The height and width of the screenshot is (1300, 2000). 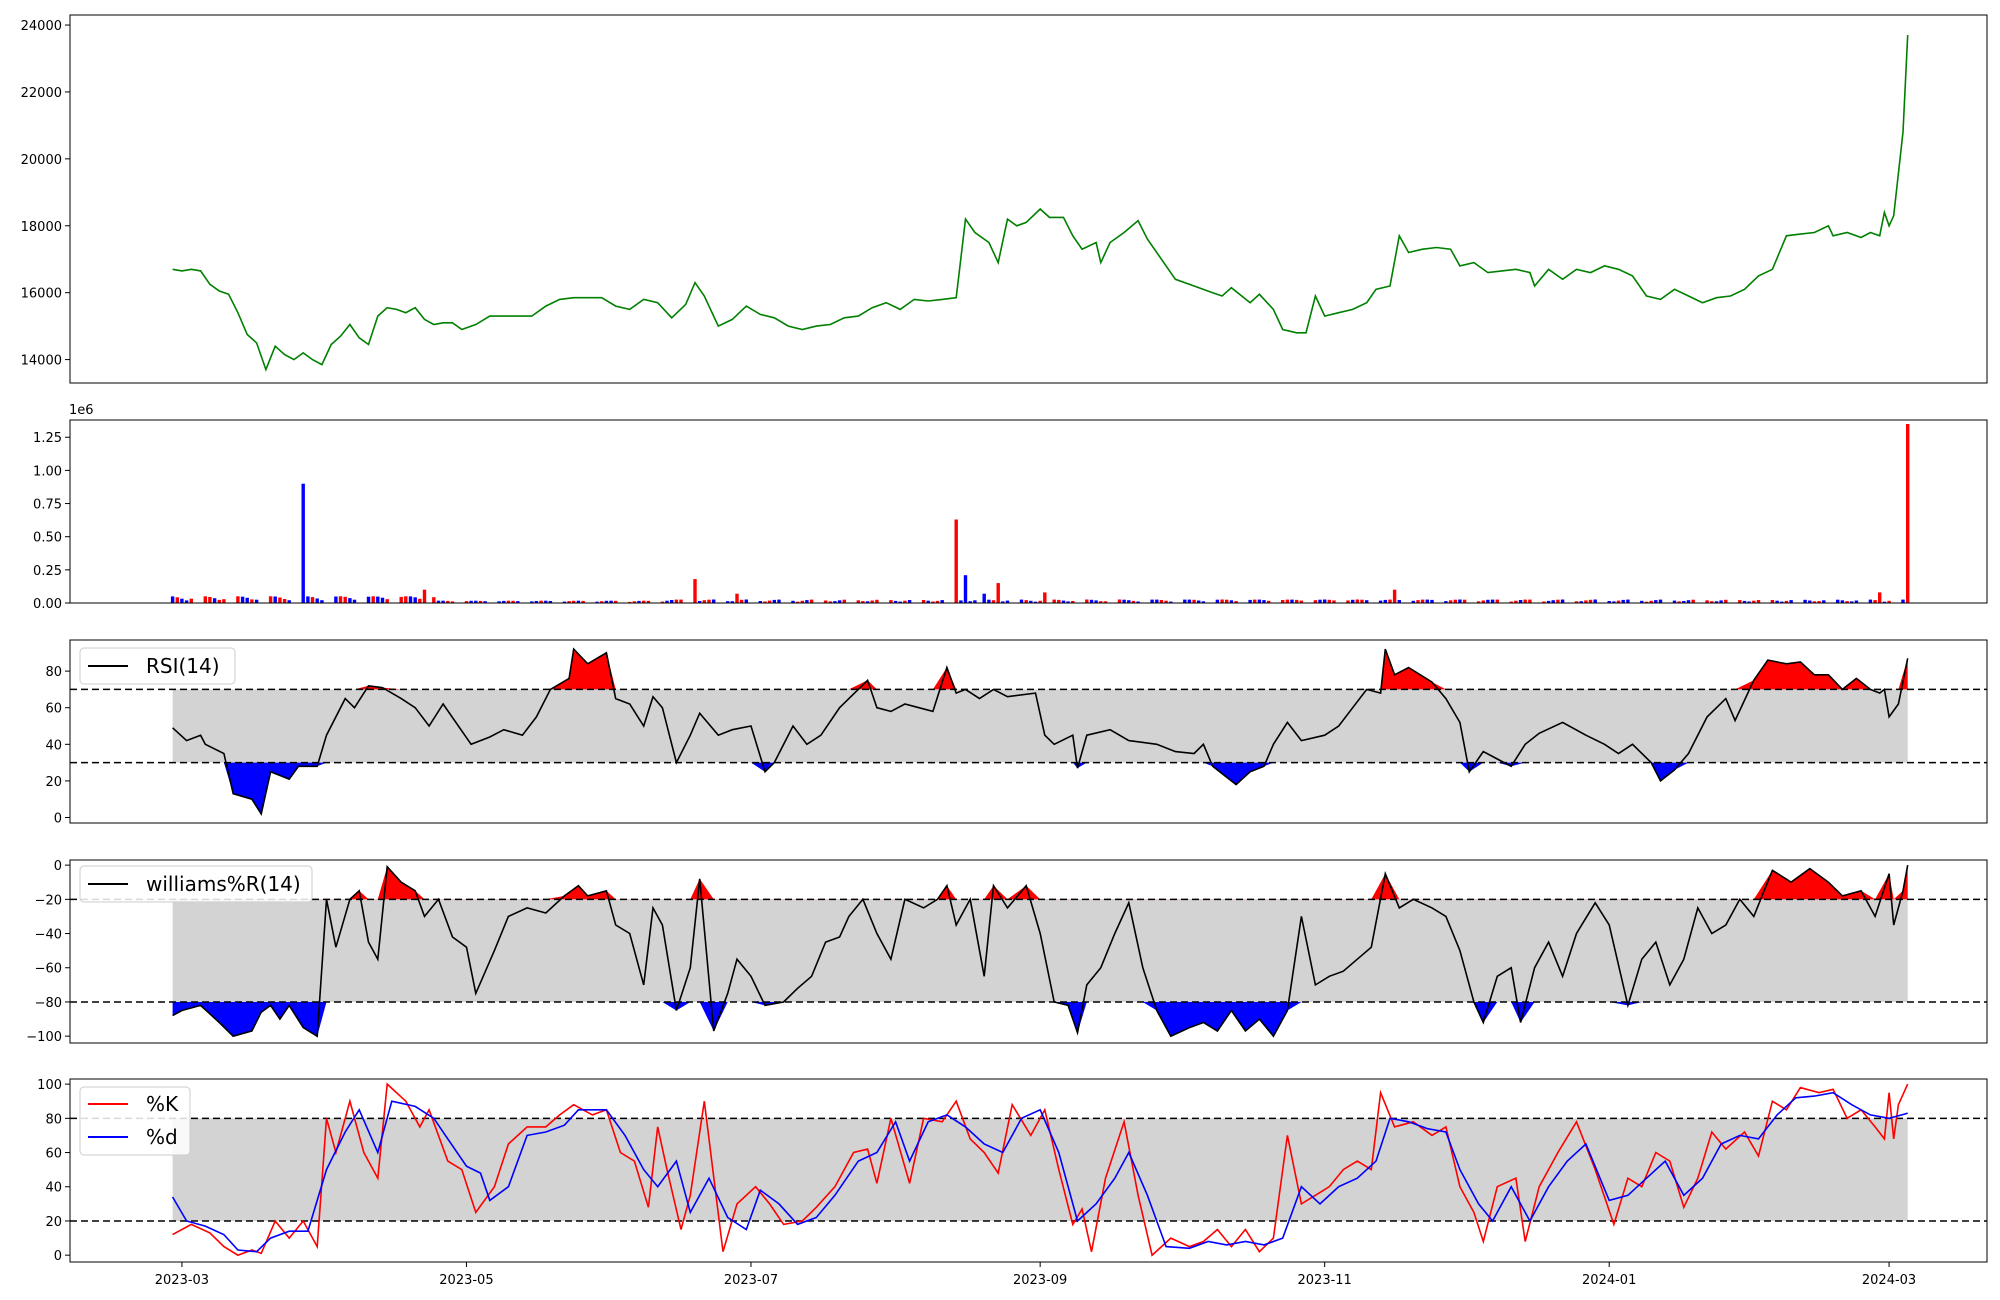 I want to click on williams-legend-label: williams%R(14), so click(x=223, y=884).